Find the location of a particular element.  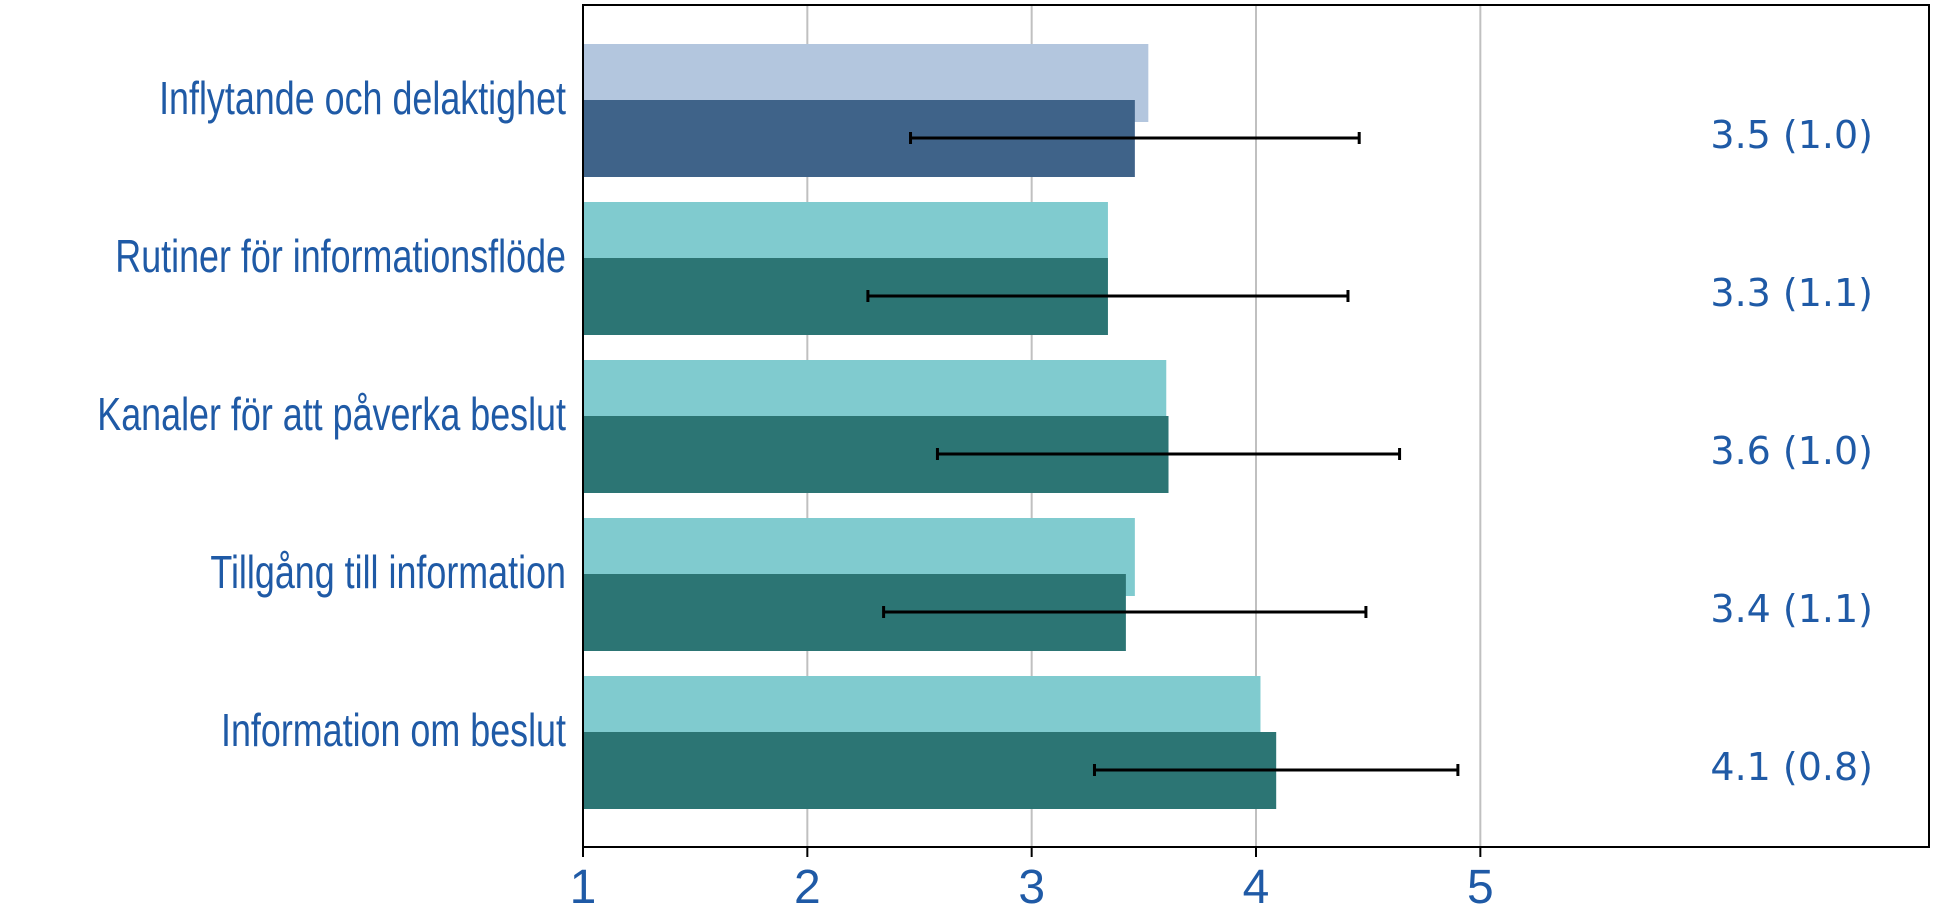

x-tick-label: 3 is located at coordinates (1031, 883).